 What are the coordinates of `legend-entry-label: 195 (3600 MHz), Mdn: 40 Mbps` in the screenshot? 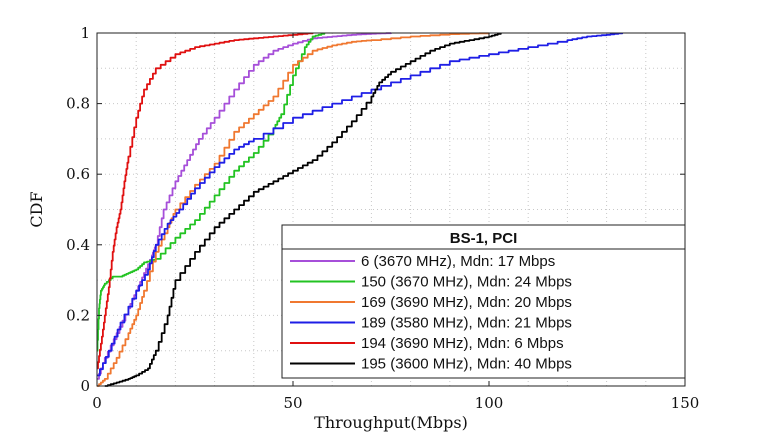 It's located at (466, 364).